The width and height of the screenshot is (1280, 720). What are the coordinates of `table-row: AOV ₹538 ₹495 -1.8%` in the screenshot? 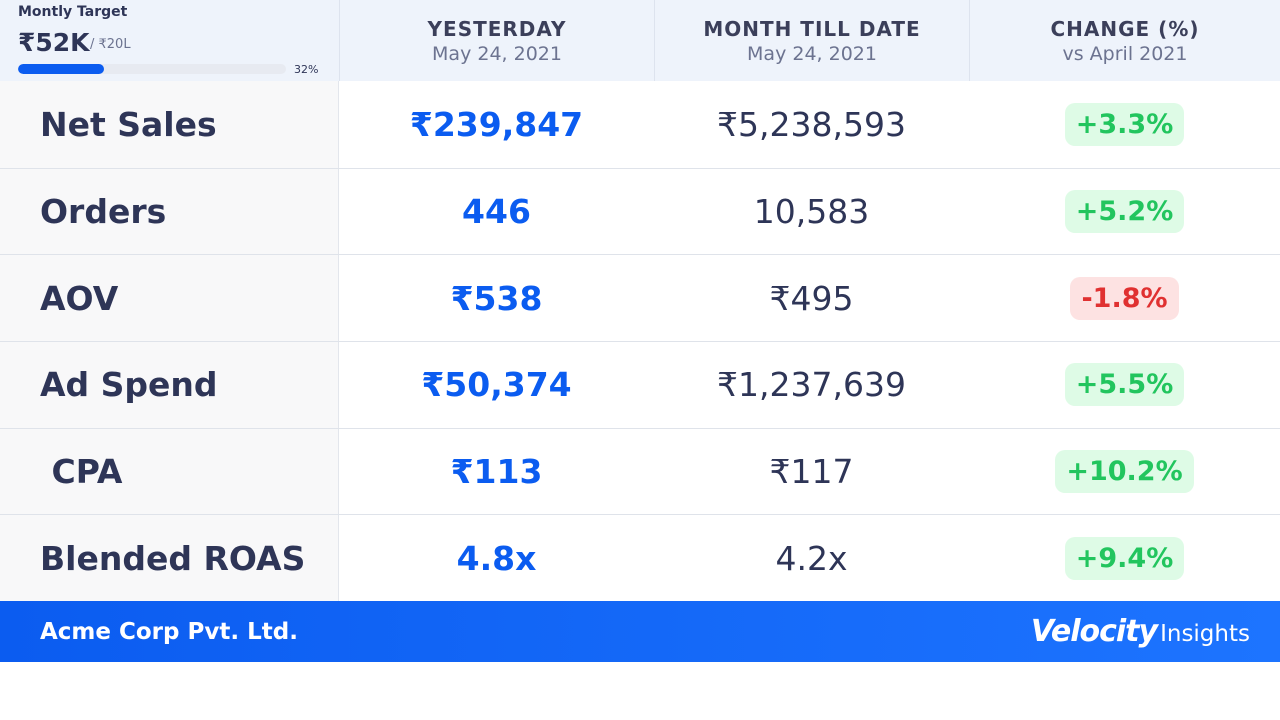 It's located at (640, 298).